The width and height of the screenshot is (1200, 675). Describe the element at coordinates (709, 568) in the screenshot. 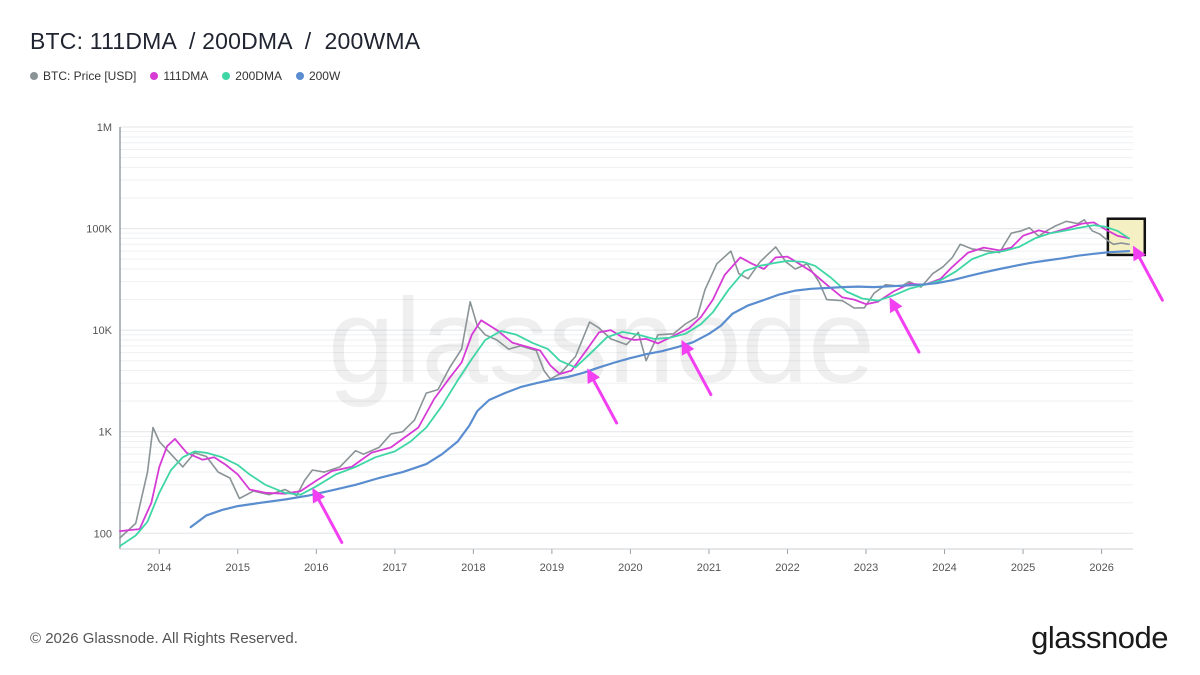

I see `x-tick-label: 2021` at that location.